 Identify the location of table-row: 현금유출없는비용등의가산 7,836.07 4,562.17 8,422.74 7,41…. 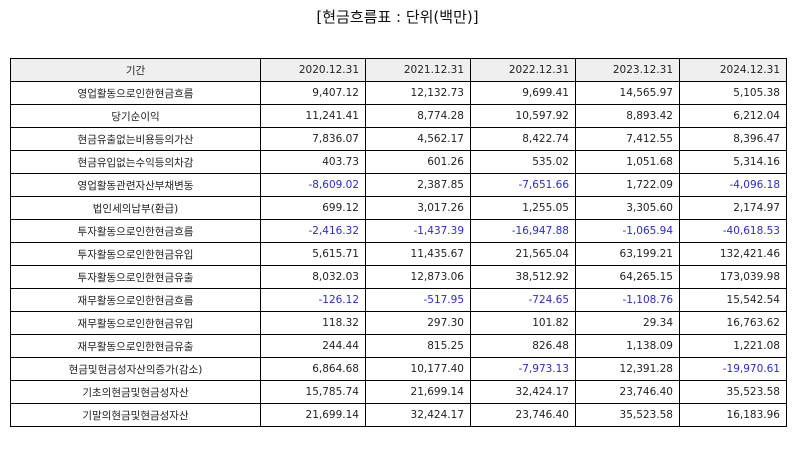
(398, 139).